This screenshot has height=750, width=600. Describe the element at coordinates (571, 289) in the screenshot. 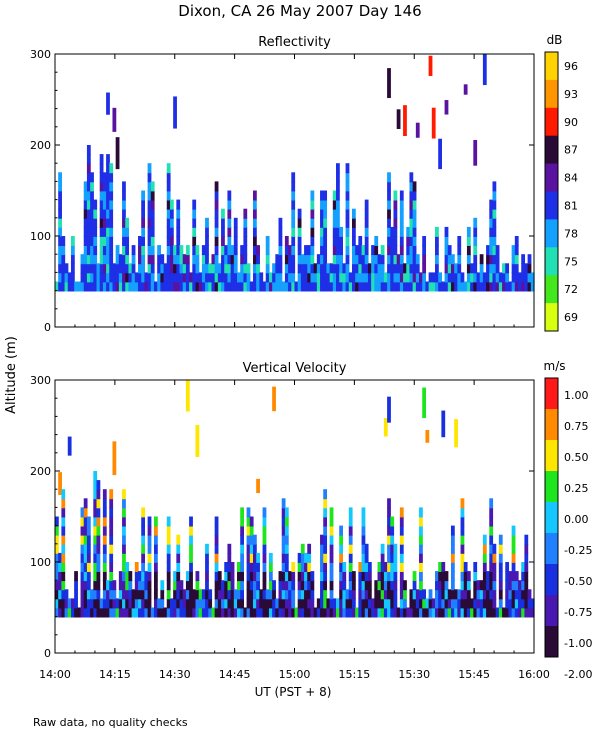

I see `colorbar-label: 72` at that location.